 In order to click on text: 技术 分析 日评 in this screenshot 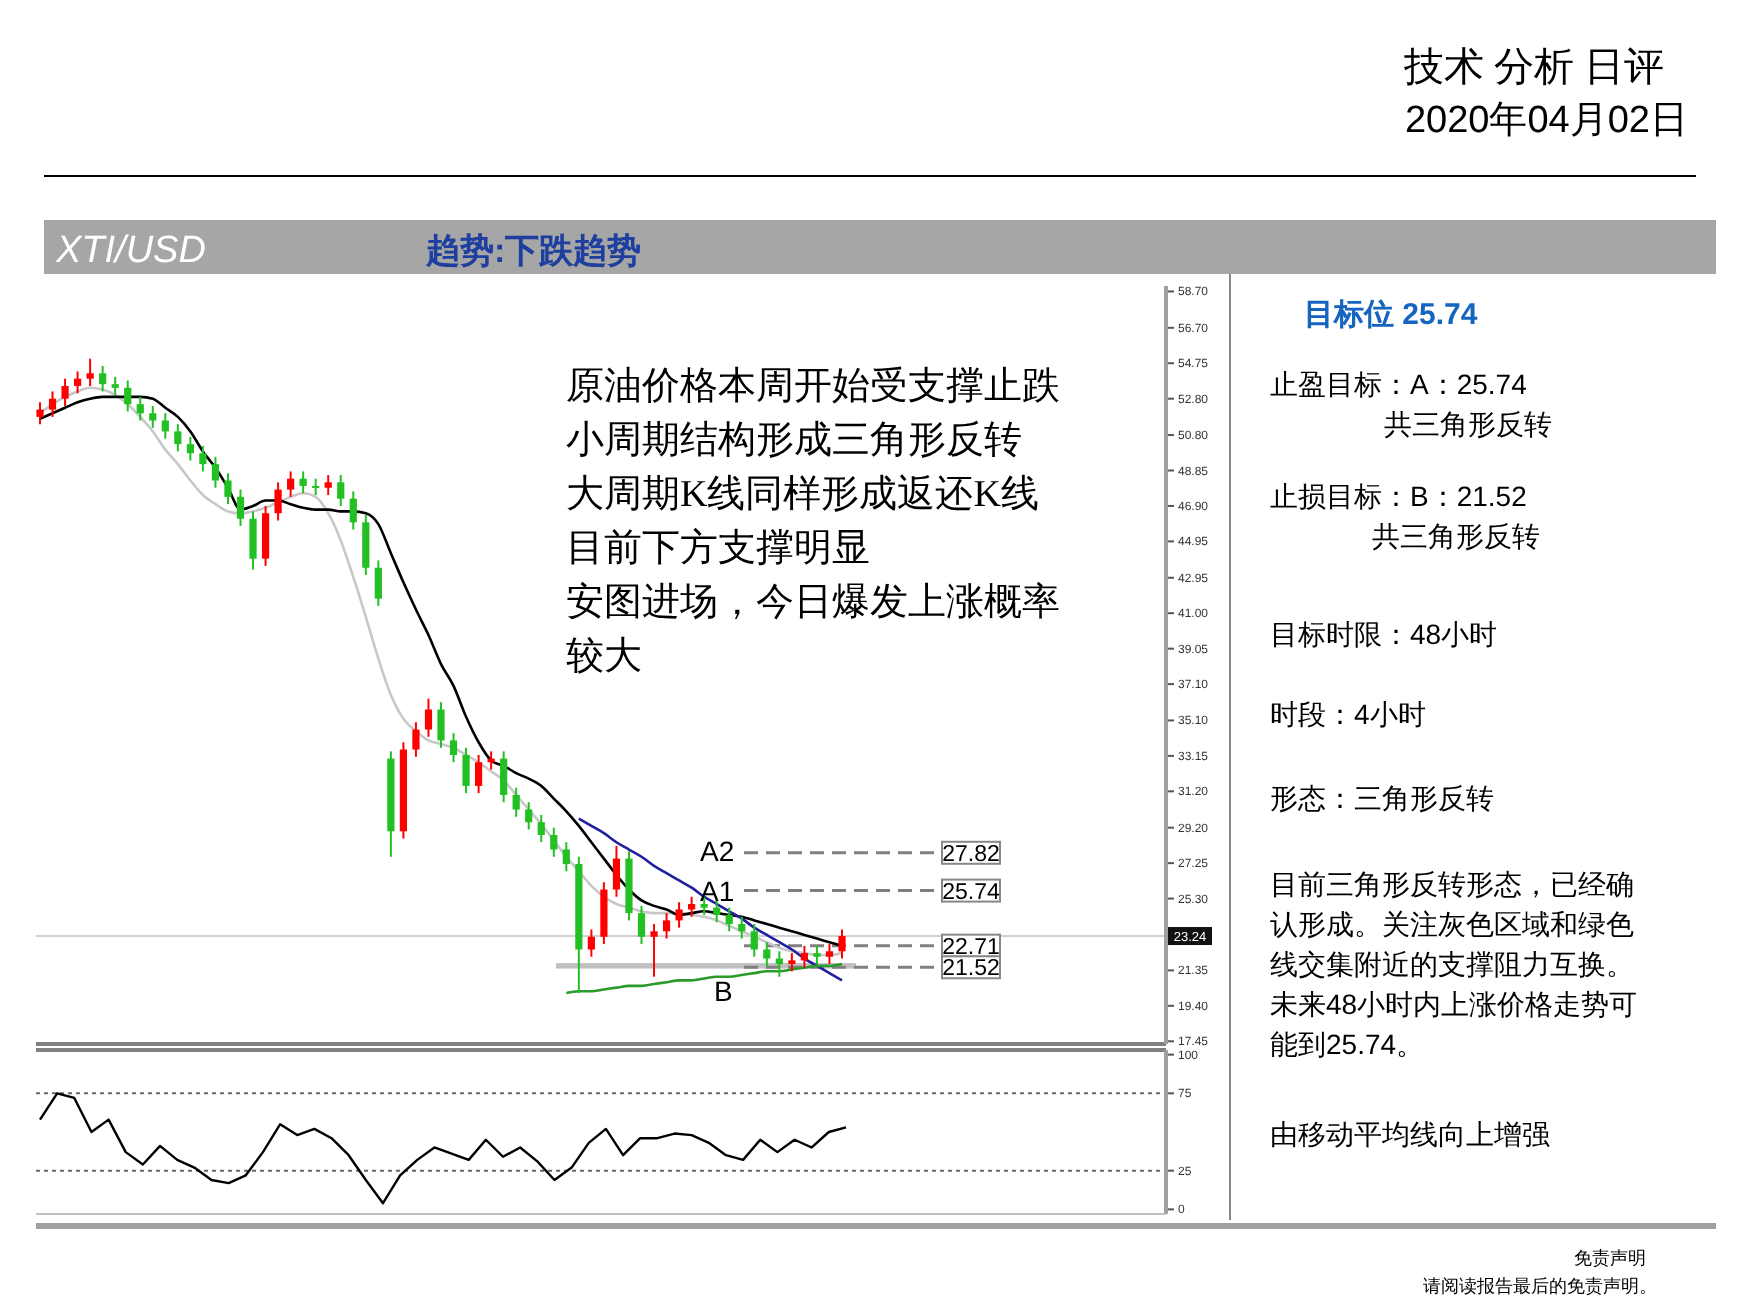, I will do `click(1533, 68)`.